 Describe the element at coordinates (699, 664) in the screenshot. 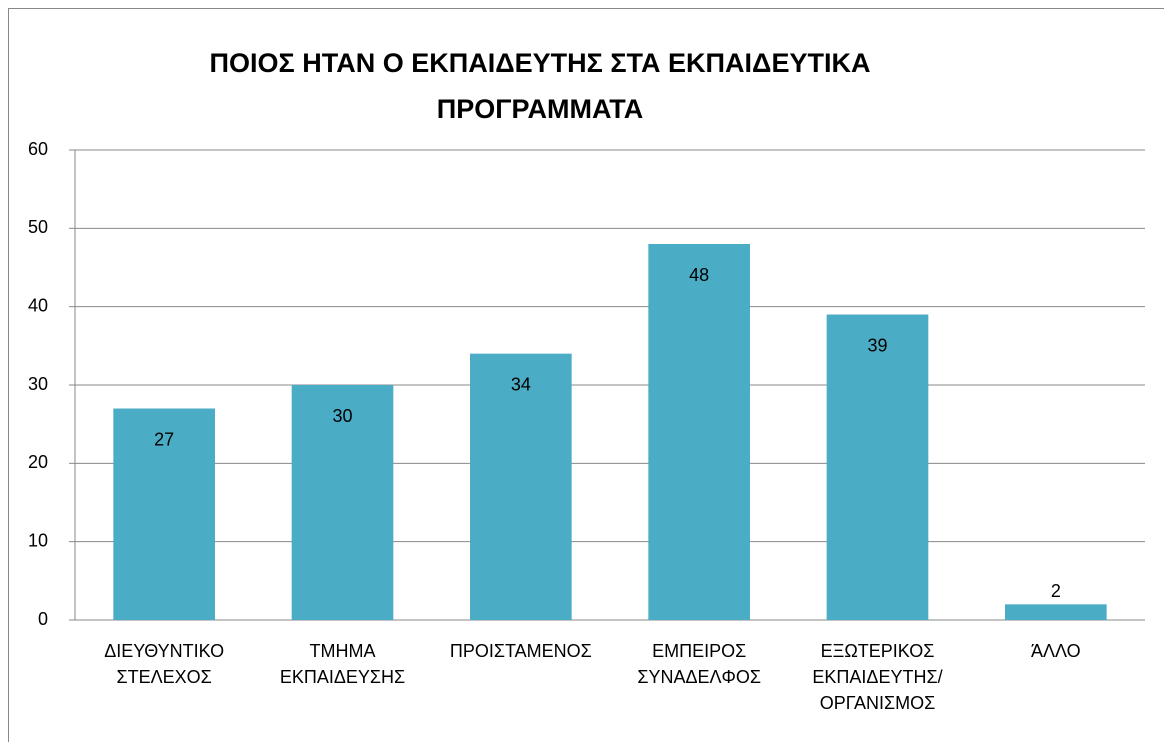

I see `x-tick-label: ΕΜΠΕΙΡΟΣ ΣΥΝΑΔΕΛΦΟΣ` at that location.